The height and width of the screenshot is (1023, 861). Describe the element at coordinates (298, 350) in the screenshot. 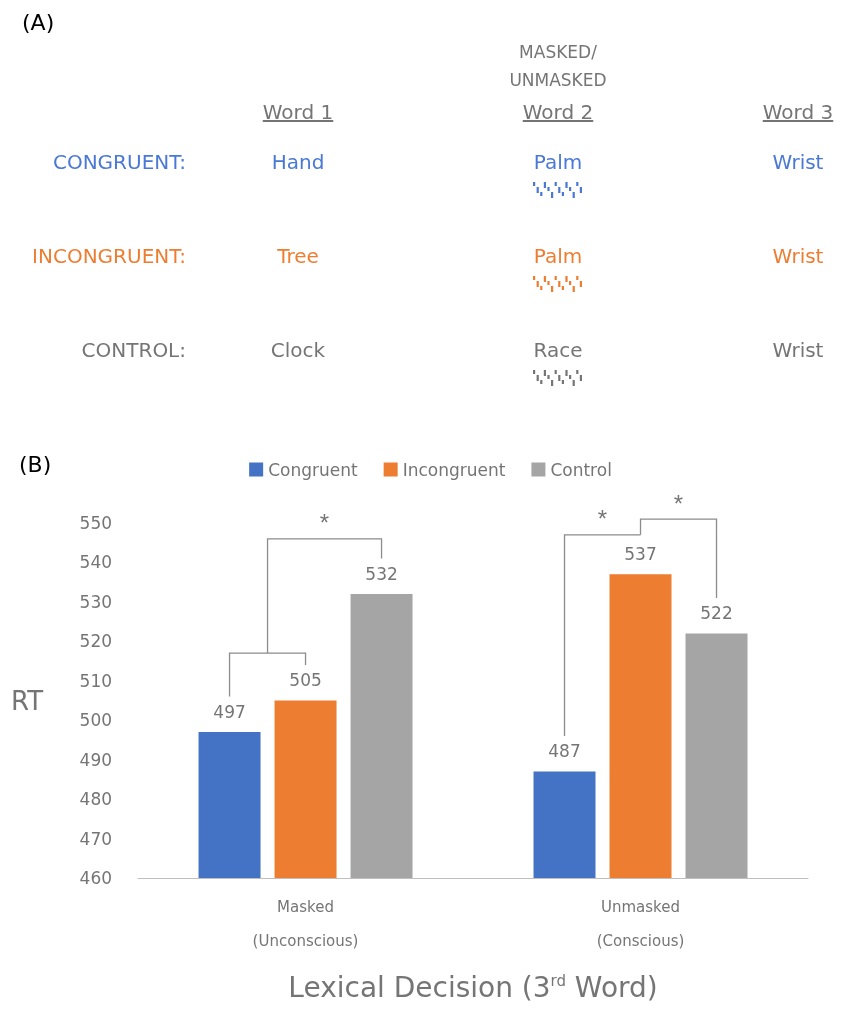

I see `text: Clock` at that location.